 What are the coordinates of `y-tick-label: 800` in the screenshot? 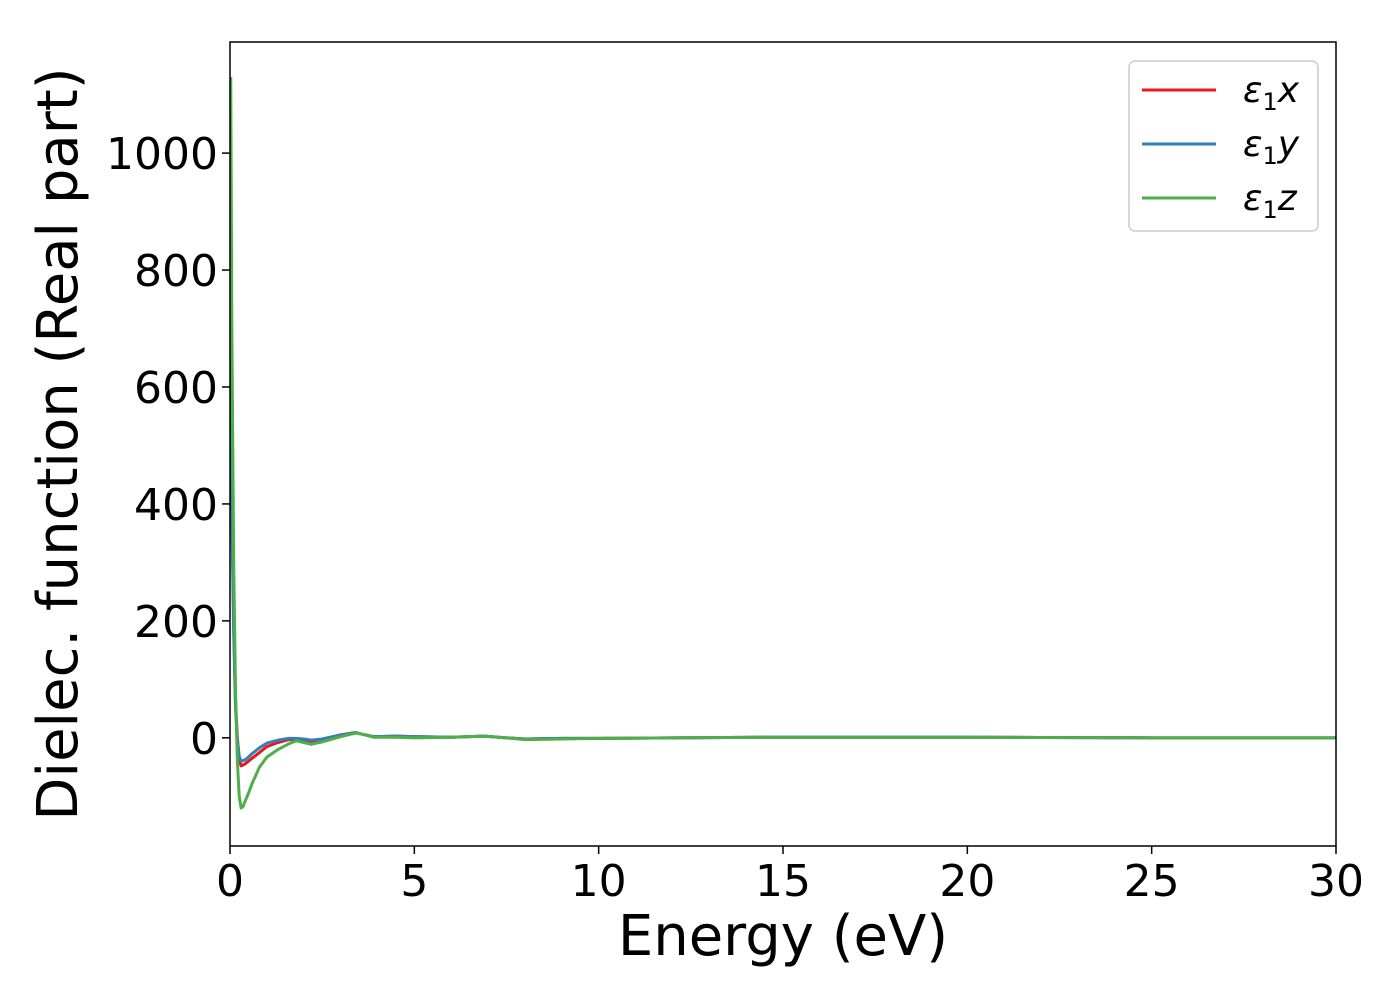 It's located at (176, 271).